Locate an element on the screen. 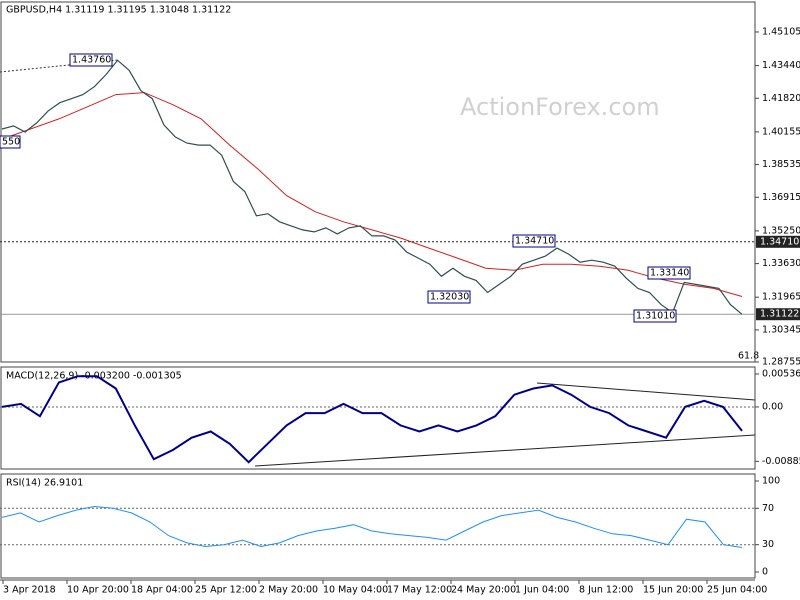 This screenshot has width=800, height=600. y-tick-label: 1.41820 is located at coordinates (781, 98).